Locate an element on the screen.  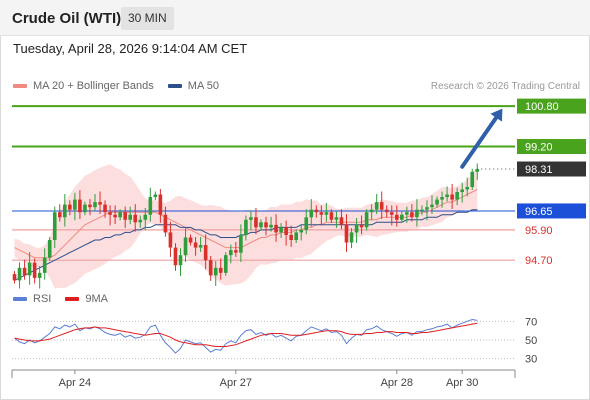
main-legend: MA 20 + Bollinger Bands MA 50 is located at coordinates (123, 86).